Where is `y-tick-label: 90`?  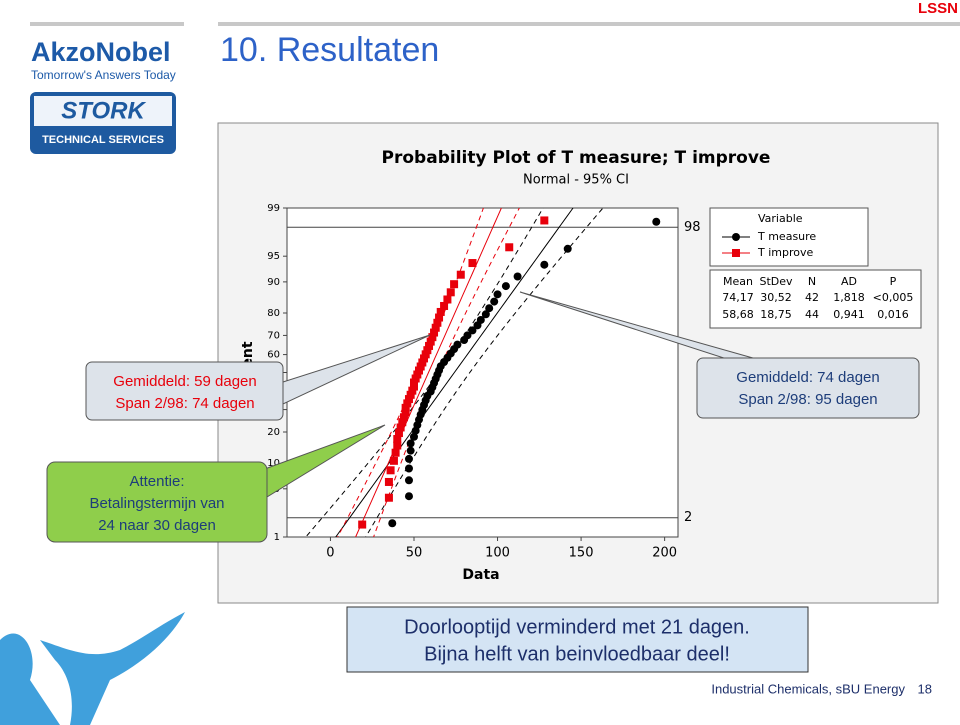 y-tick-label: 90 is located at coordinates (273, 282).